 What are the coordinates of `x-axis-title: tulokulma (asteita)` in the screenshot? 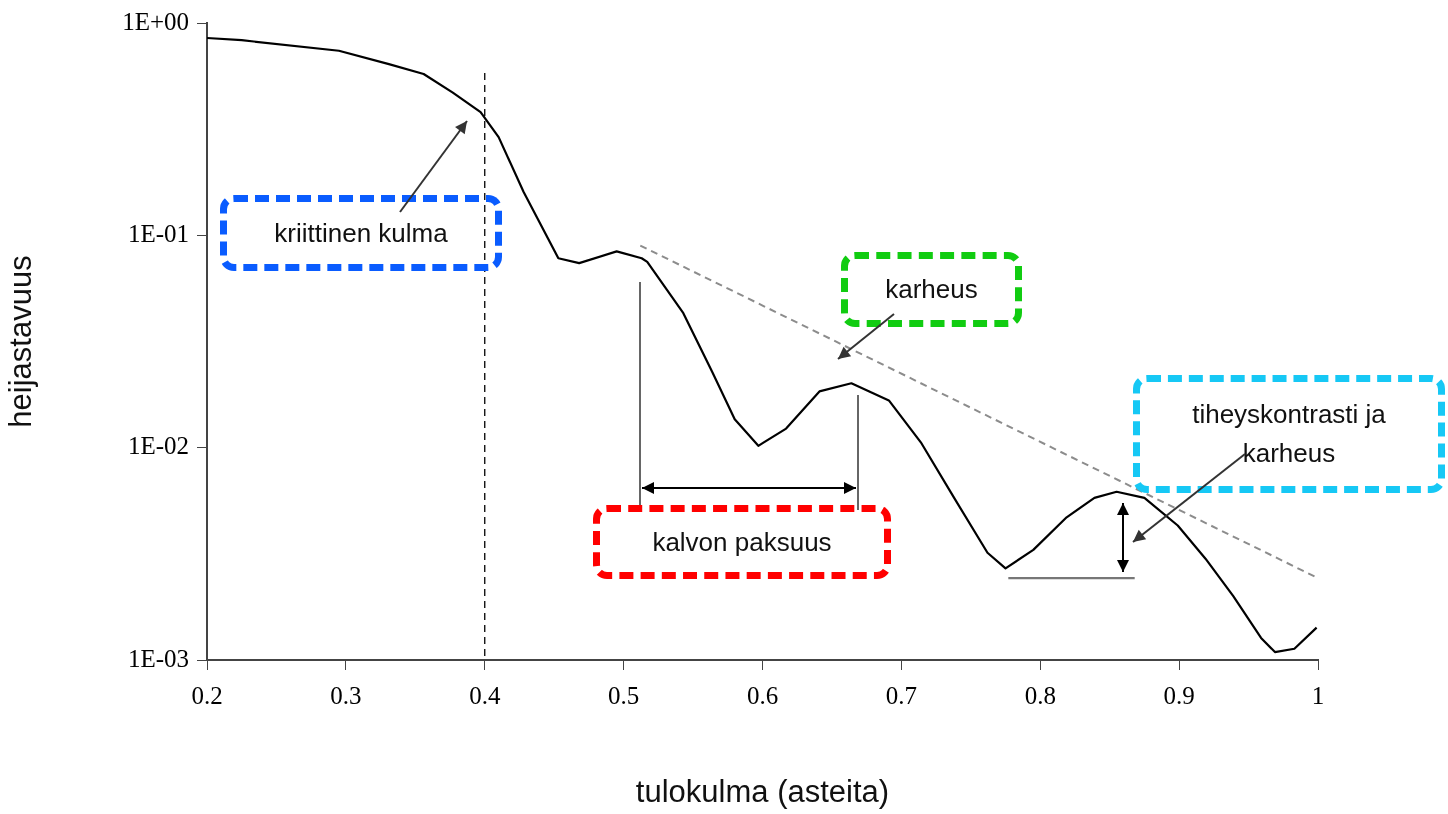 It's located at (762, 791).